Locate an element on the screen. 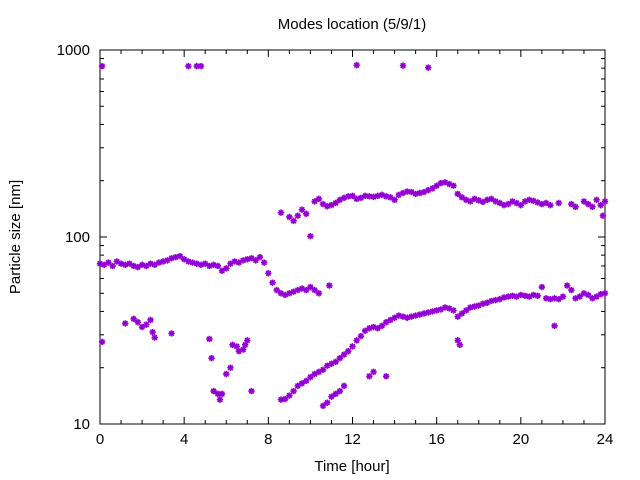 The height and width of the screenshot is (480, 640). x-tick-label: 8 is located at coordinates (268, 439).